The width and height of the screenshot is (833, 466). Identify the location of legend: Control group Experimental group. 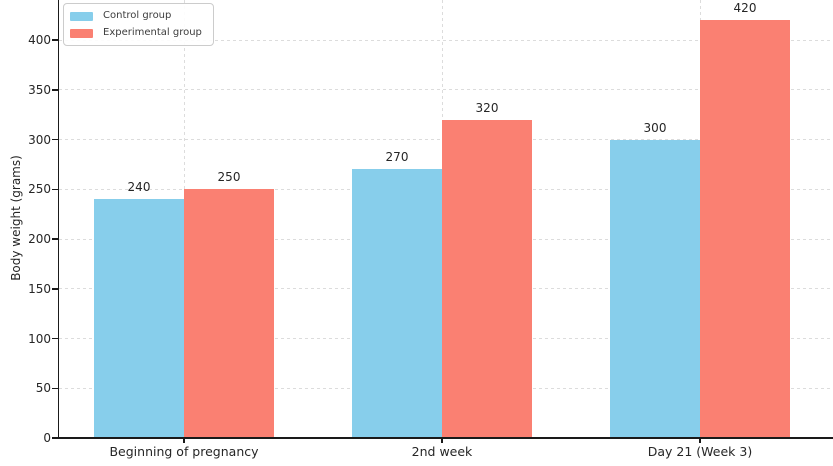
(138, 24).